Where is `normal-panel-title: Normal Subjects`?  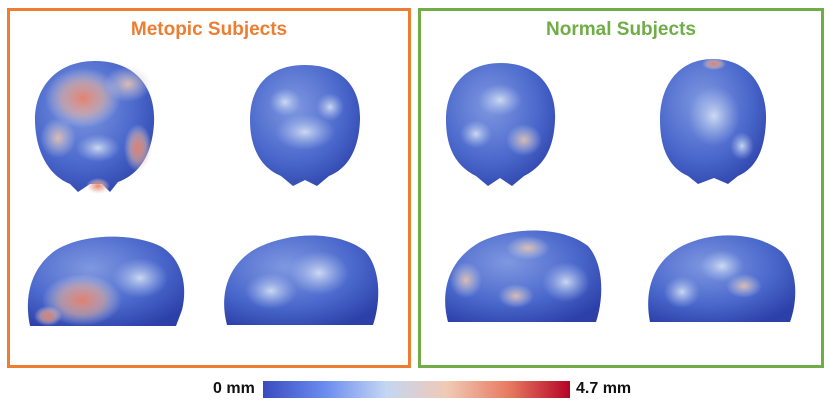
normal-panel-title: Normal Subjects is located at coordinates (621, 29).